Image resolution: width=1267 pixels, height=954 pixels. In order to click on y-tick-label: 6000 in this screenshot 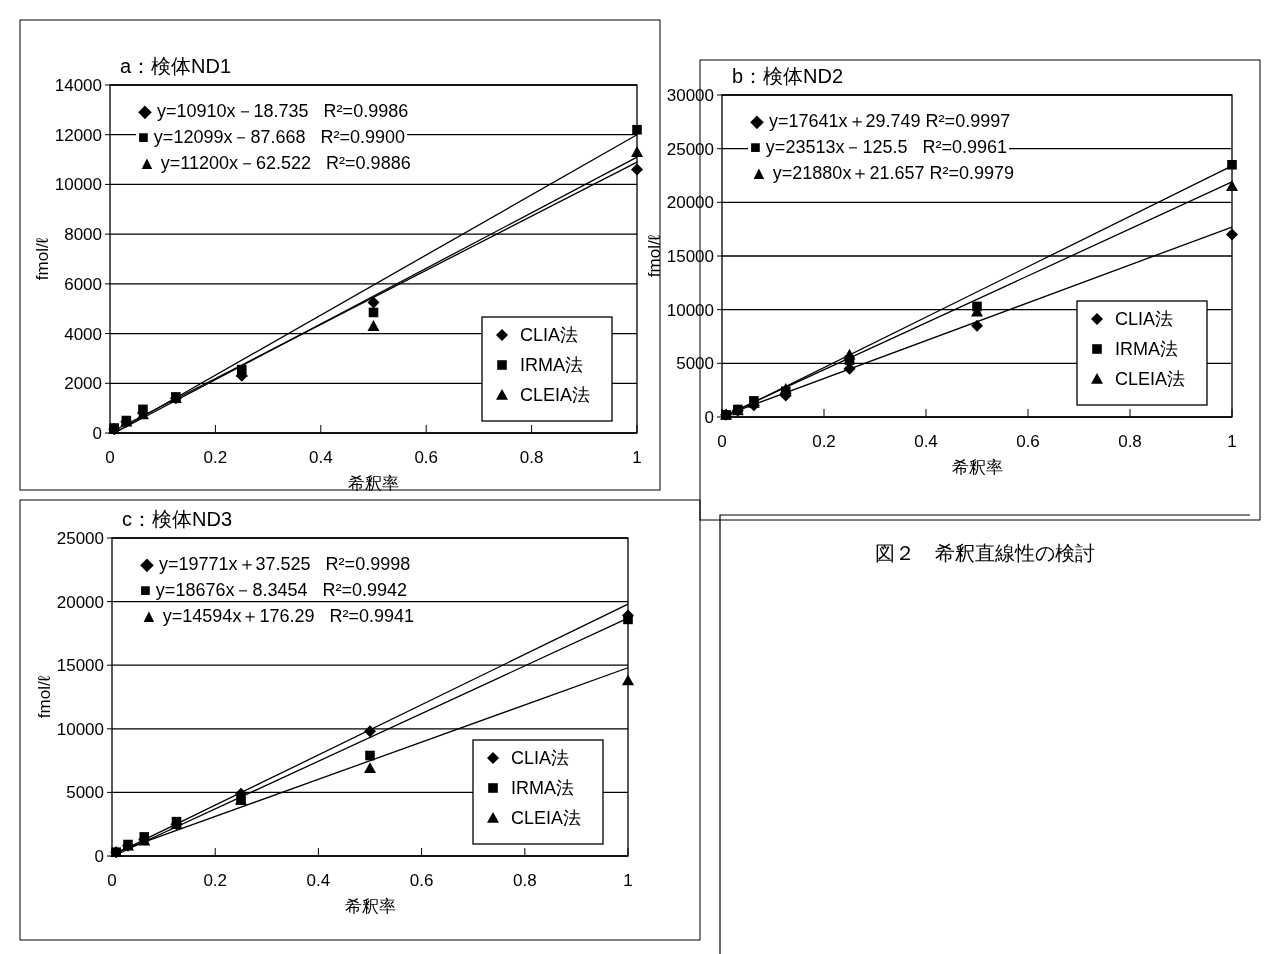, I will do `click(83, 284)`.